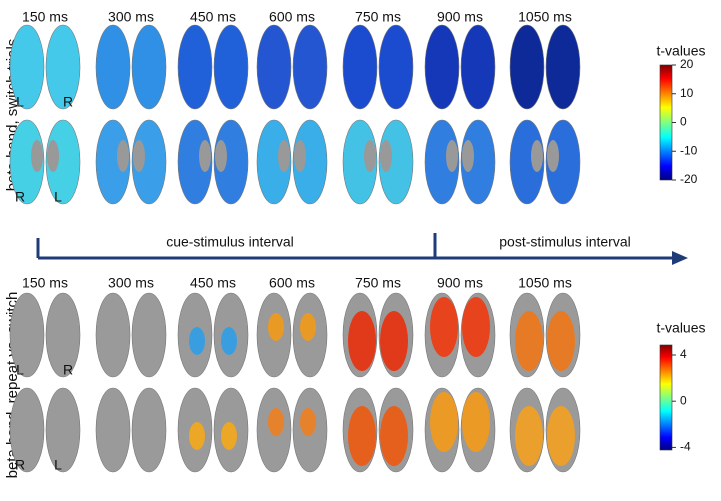  What do you see at coordinates (685, 447) in the screenshot?
I see `colorbar-tick-label: -4` at bounding box center [685, 447].